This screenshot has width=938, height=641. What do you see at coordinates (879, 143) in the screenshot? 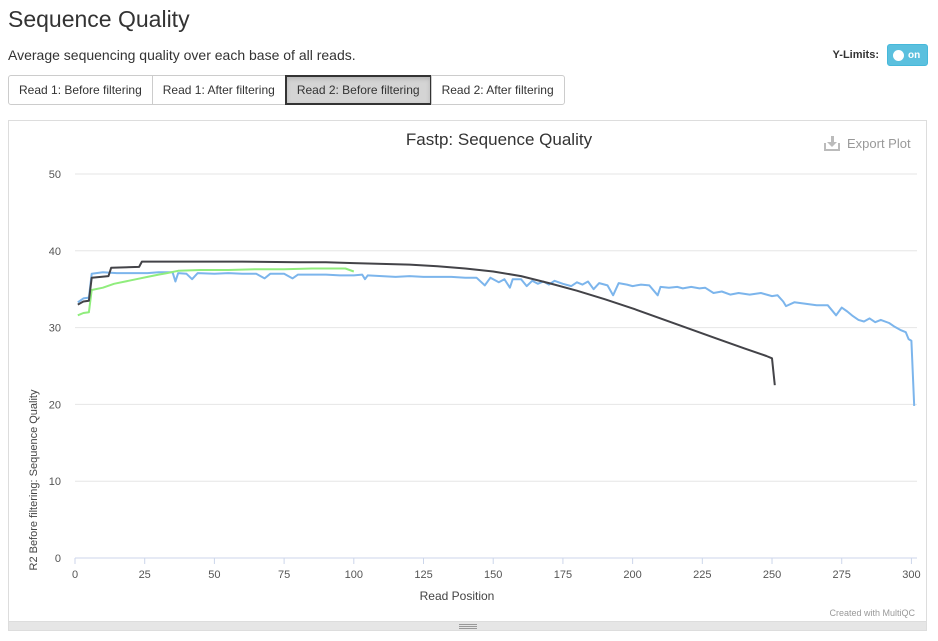
I see `export-plot-label: Export Plot` at bounding box center [879, 143].